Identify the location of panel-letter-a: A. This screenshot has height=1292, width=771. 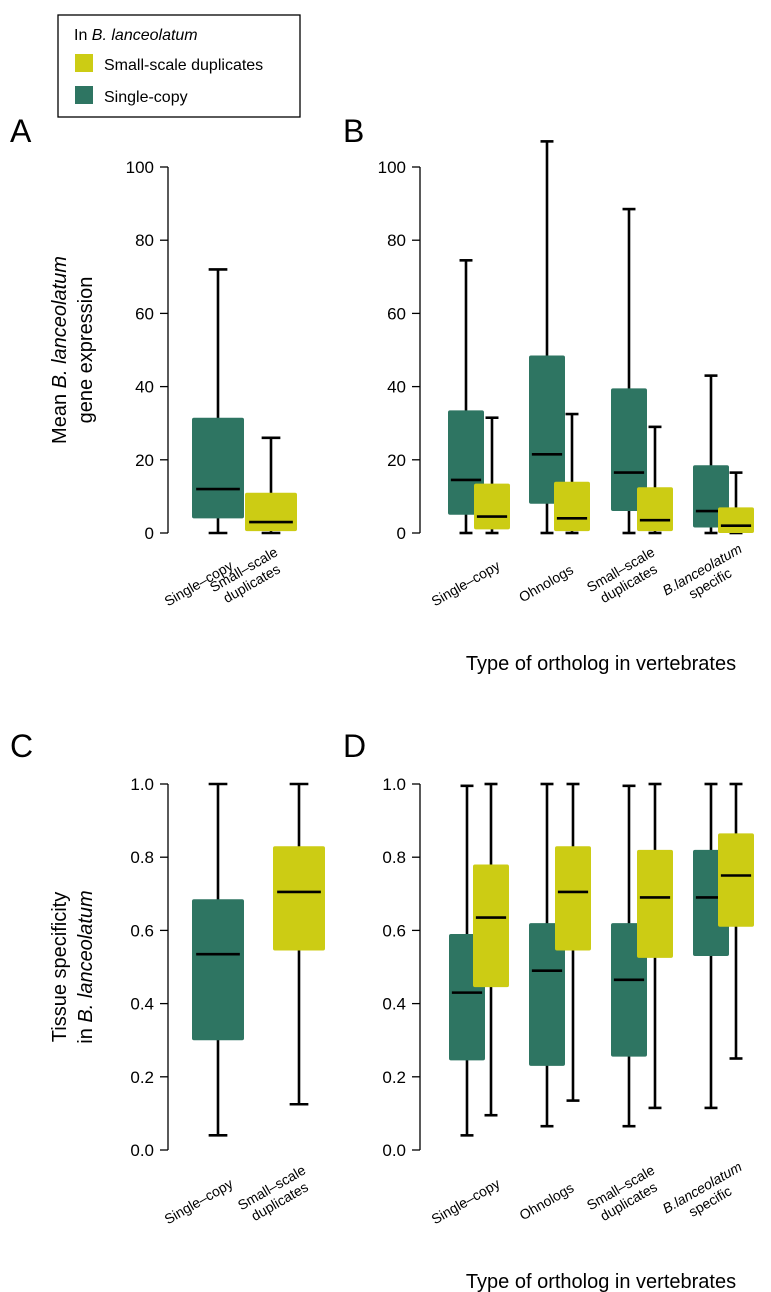
(21, 131).